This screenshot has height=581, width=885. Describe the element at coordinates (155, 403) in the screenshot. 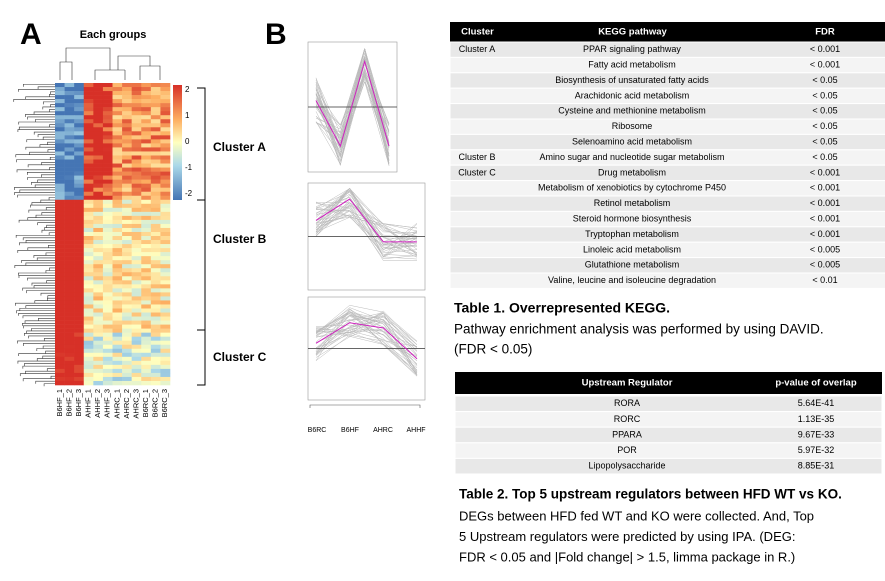

I see `column-label: B6RC_2` at that location.